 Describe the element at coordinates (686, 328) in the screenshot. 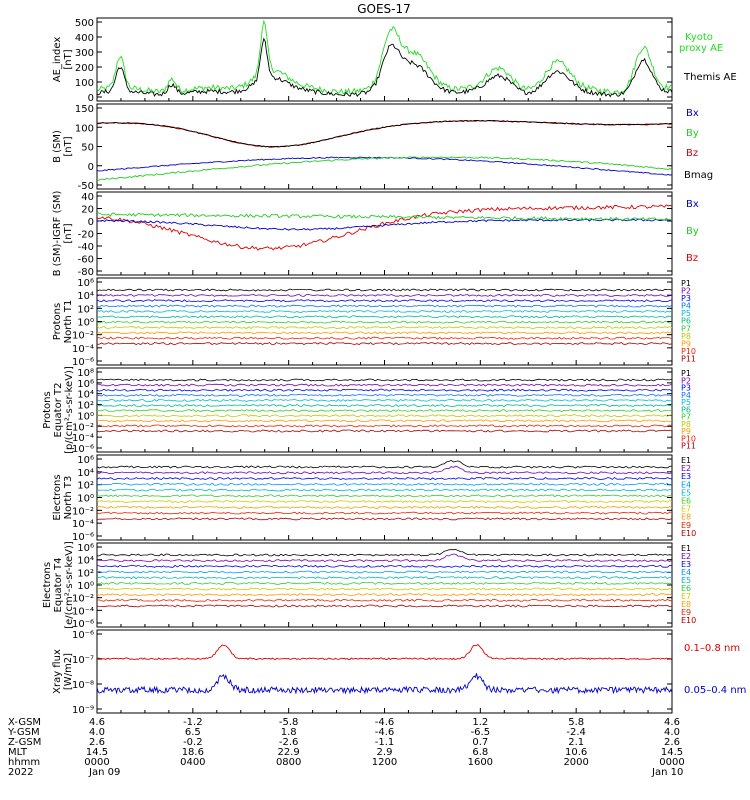

I see `legend-entry: P7` at that location.